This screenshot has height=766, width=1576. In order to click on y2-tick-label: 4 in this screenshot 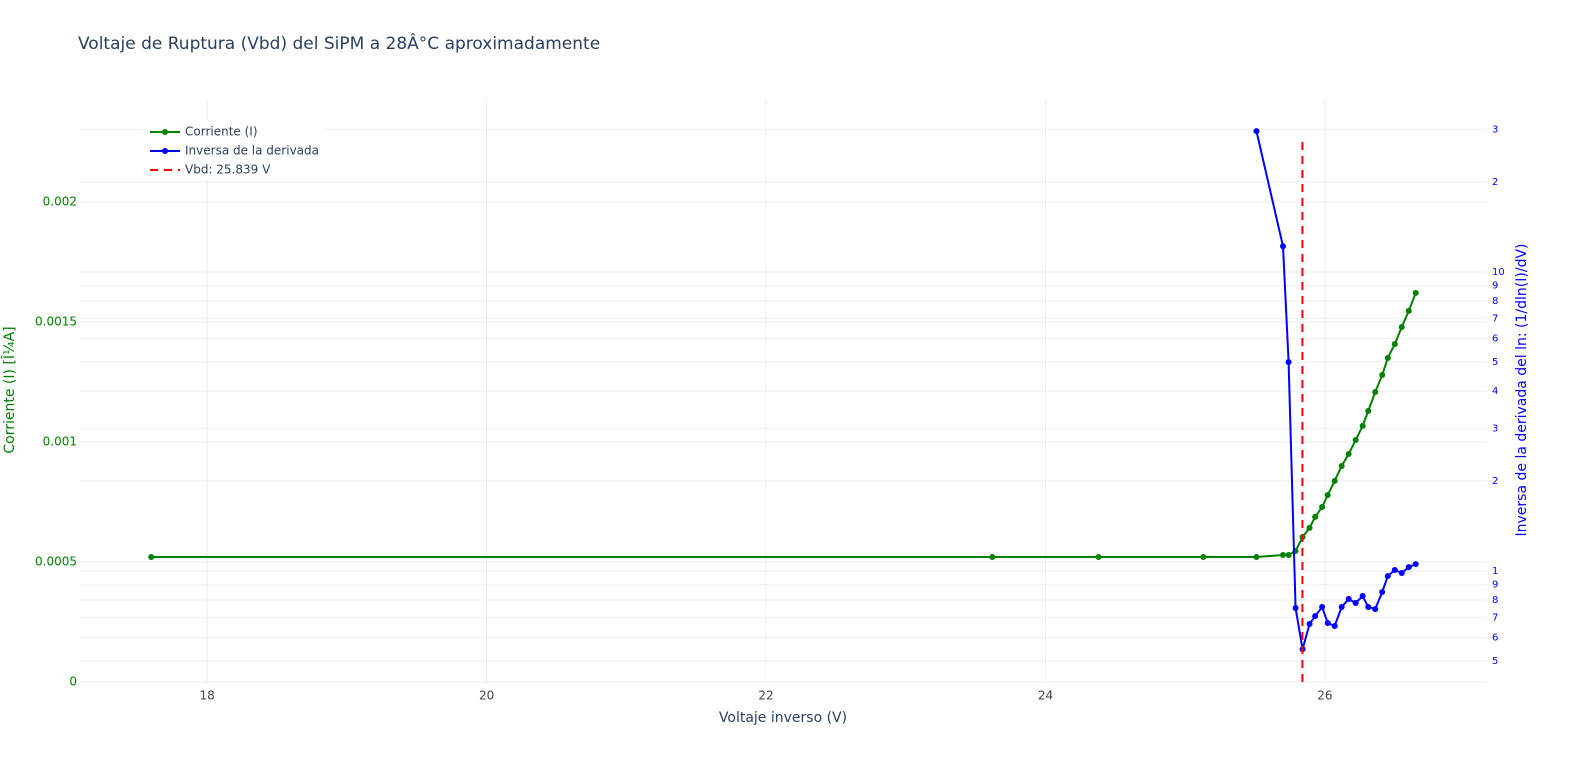, I will do `click(1495, 391)`.